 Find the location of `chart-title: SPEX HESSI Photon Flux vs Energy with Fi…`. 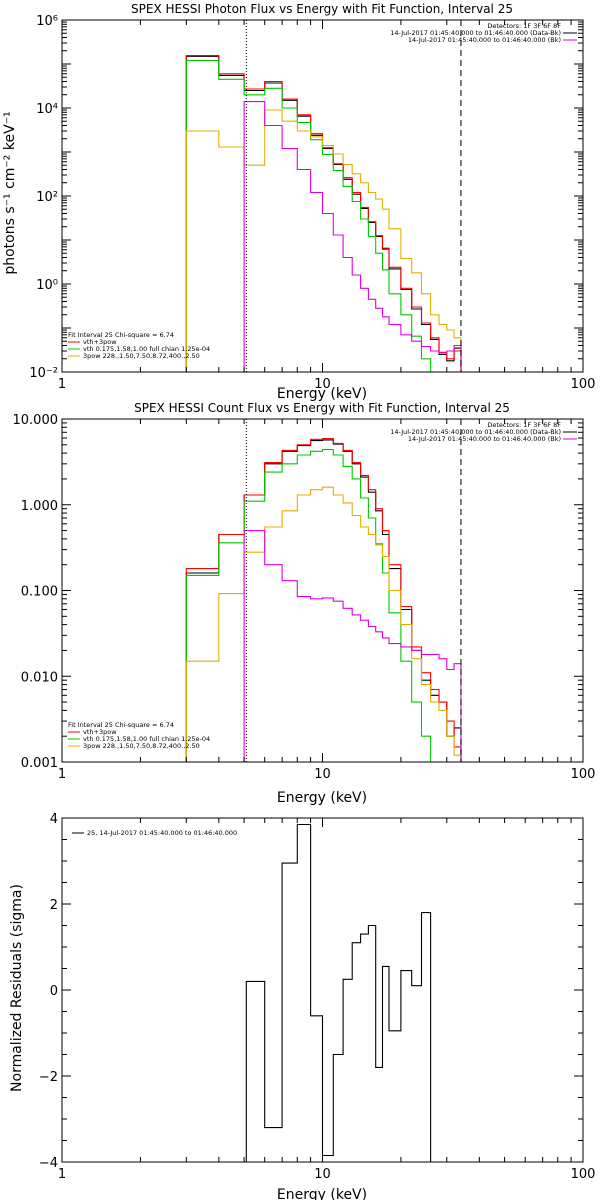

chart-title: SPEX HESSI Photon Flux vs Energy with Fi… is located at coordinates (322, 9).